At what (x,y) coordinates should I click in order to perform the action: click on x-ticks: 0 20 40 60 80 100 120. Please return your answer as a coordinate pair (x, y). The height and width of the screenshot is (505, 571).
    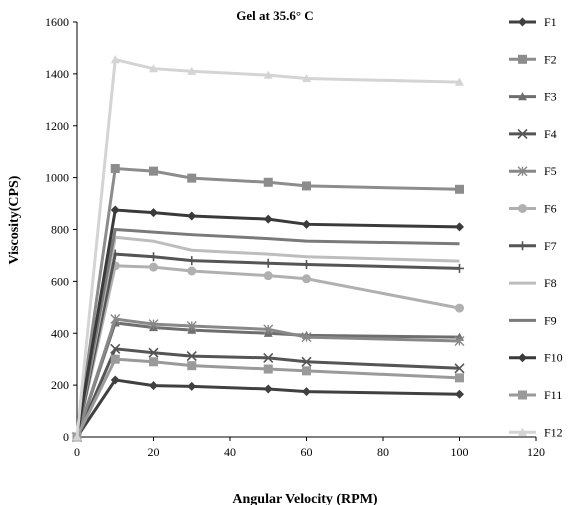
    Looking at the image, I should click on (309, 448).